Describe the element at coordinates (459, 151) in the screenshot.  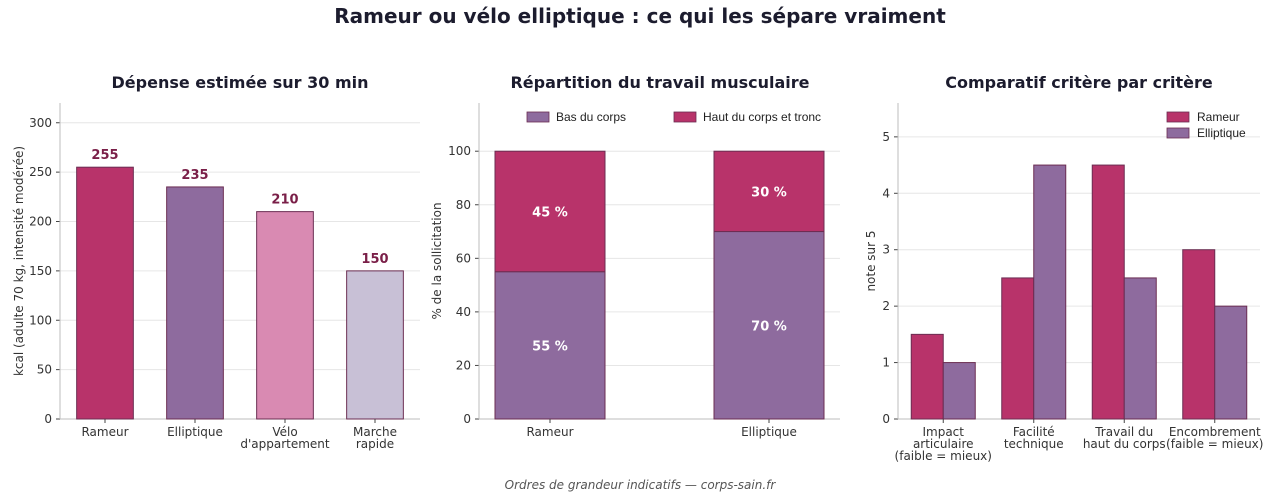
I see `y-tick-label-muscle: 100` at that location.